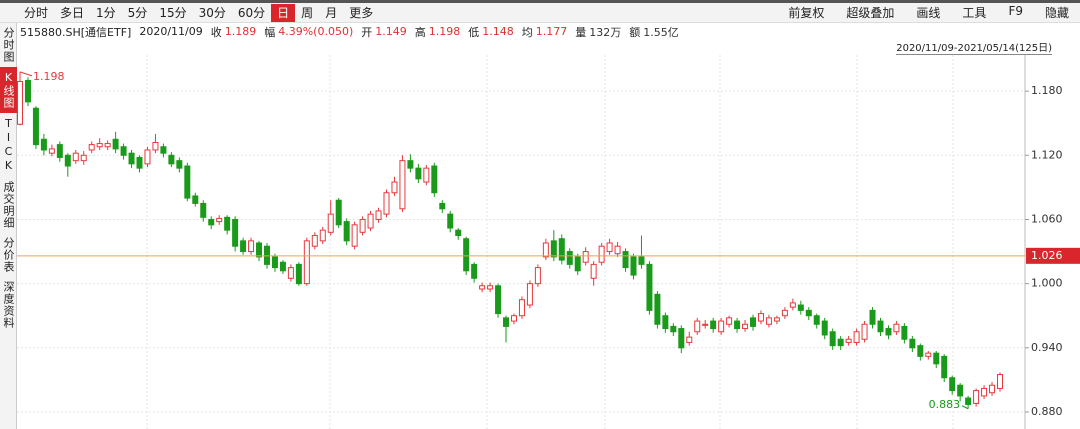 This screenshot has width=1080, height=429. What do you see at coordinates (316, 31) in the screenshot?
I see `quote-value: 4.39%(0.050)` at bounding box center [316, 31].